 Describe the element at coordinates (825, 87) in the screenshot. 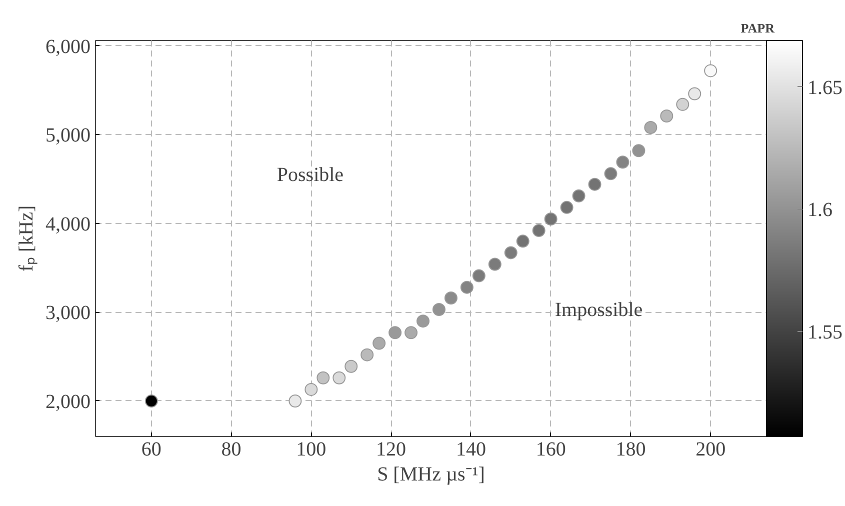

I see `color-bar-label: 1.65` at that location.